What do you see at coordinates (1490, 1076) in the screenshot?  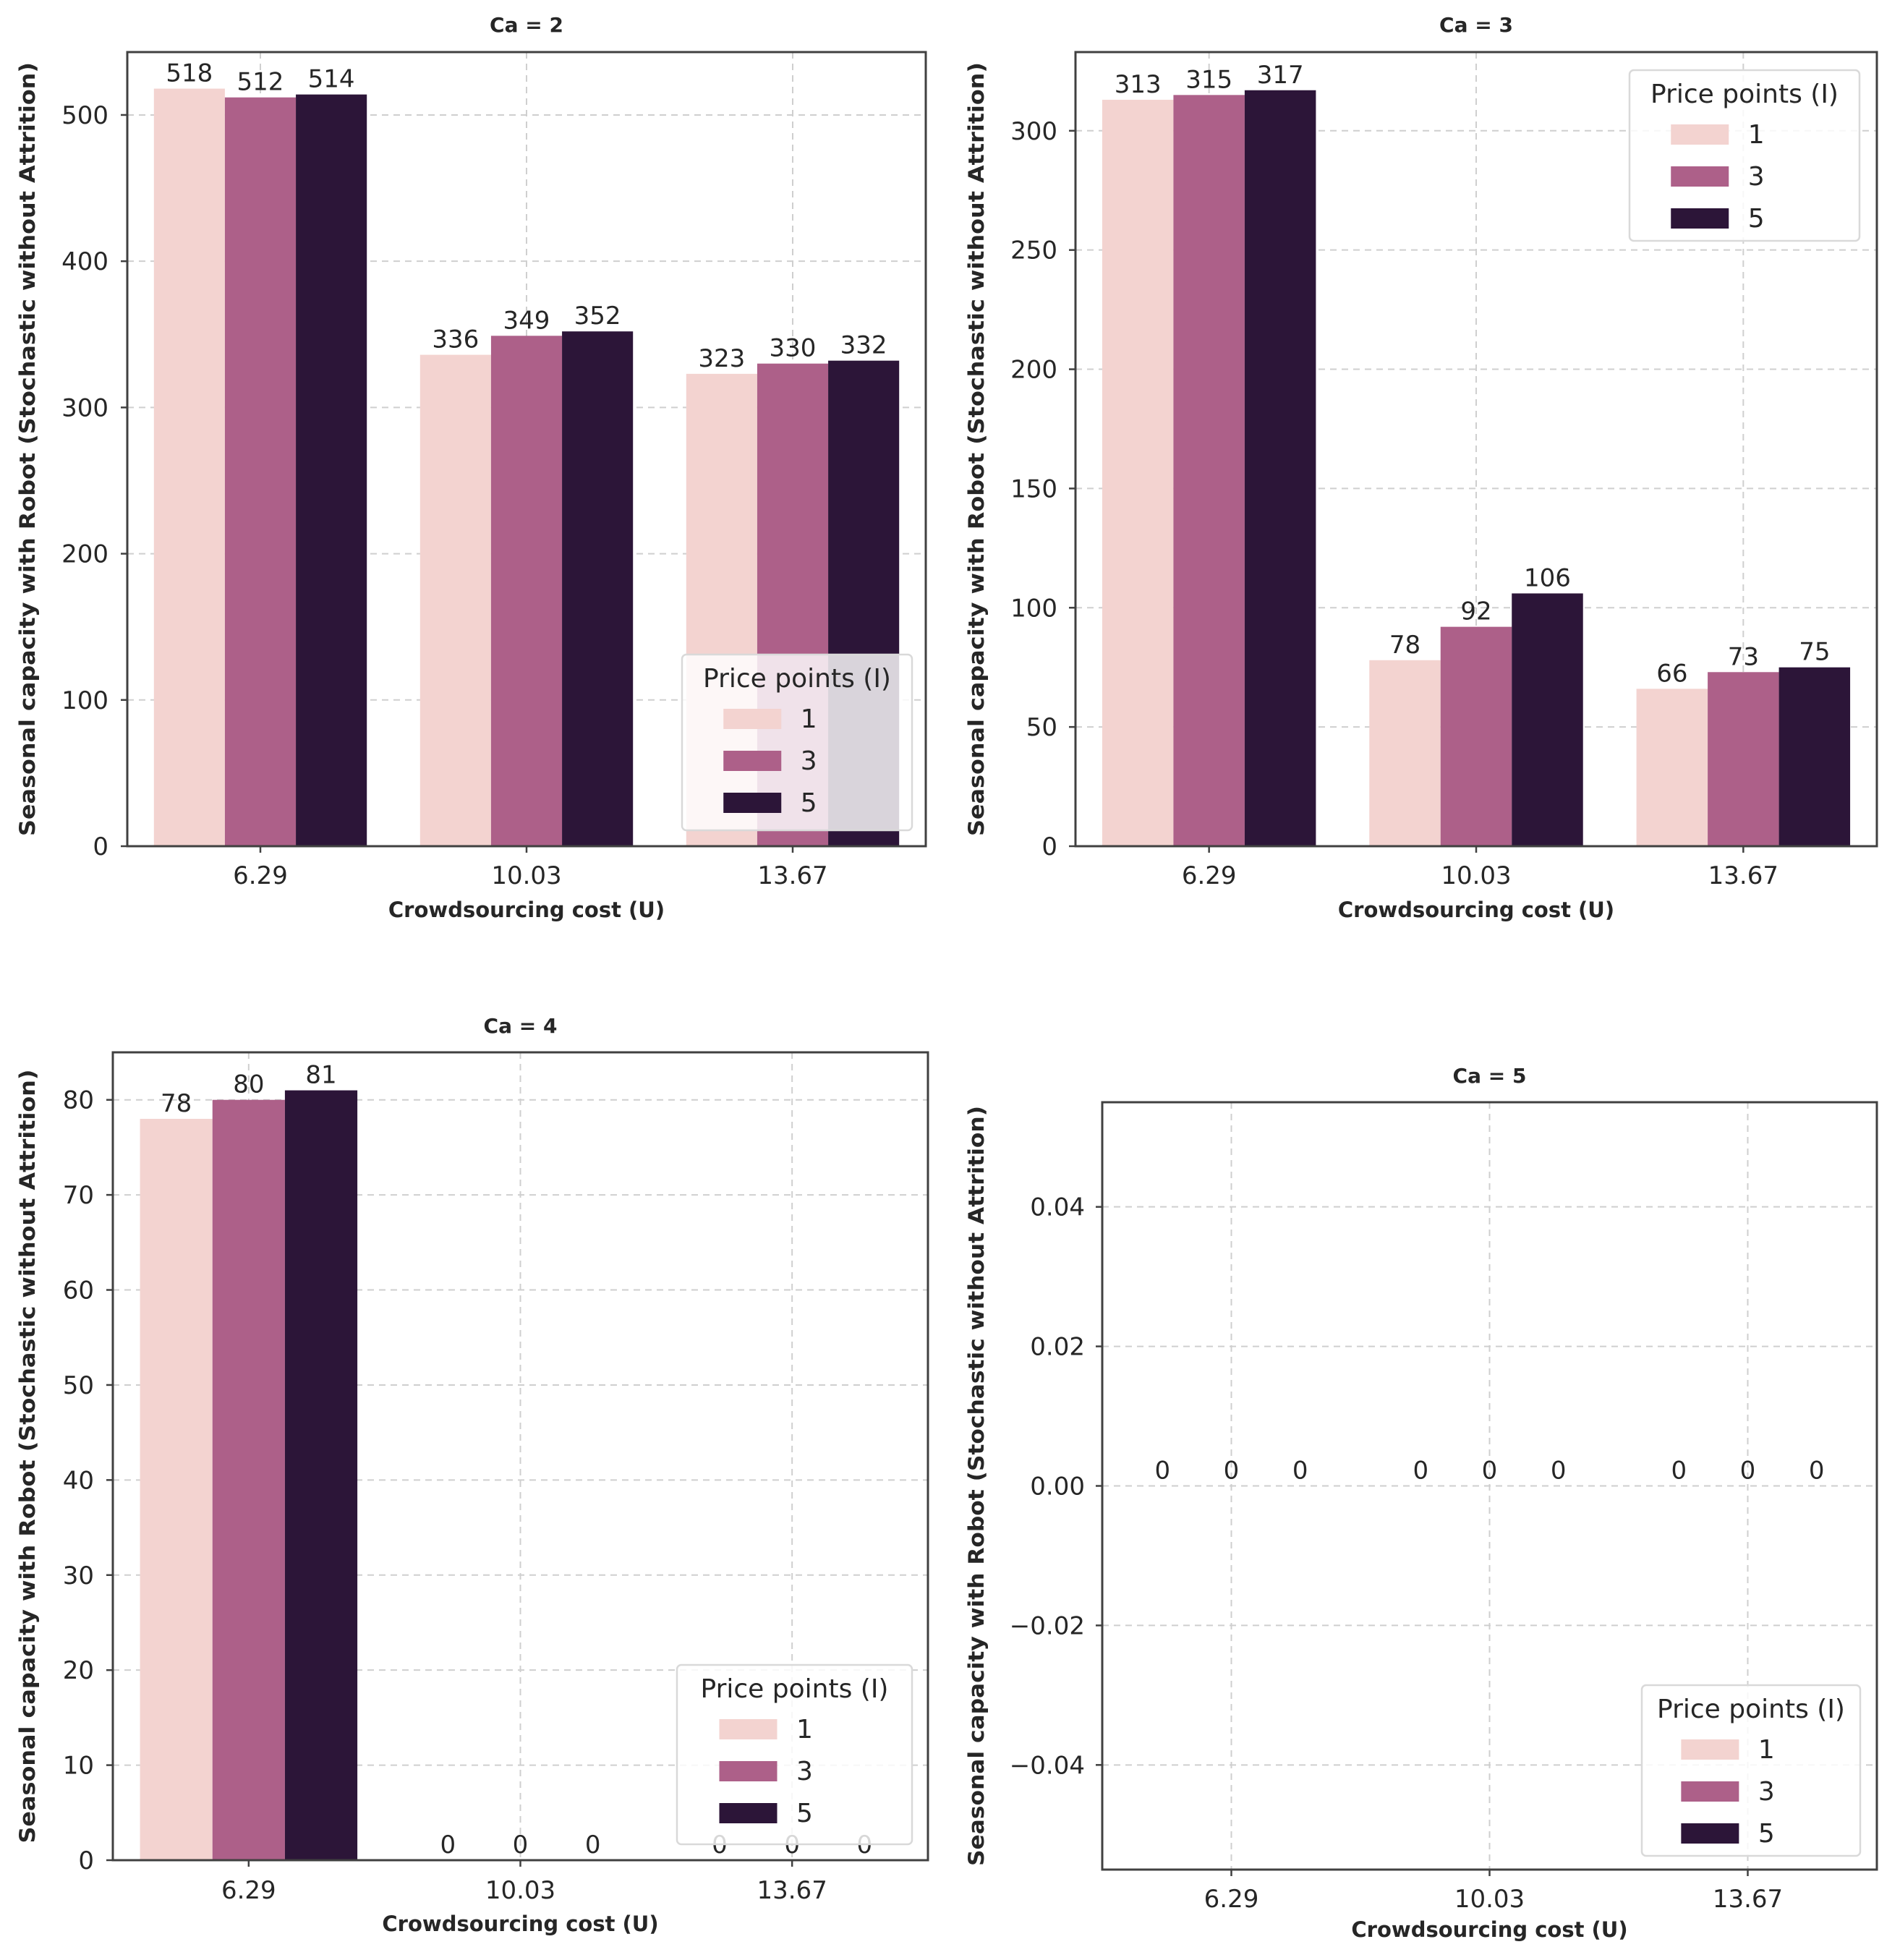 I see `chart-title: Ca = 5` at bounding box center [1490, 1076].